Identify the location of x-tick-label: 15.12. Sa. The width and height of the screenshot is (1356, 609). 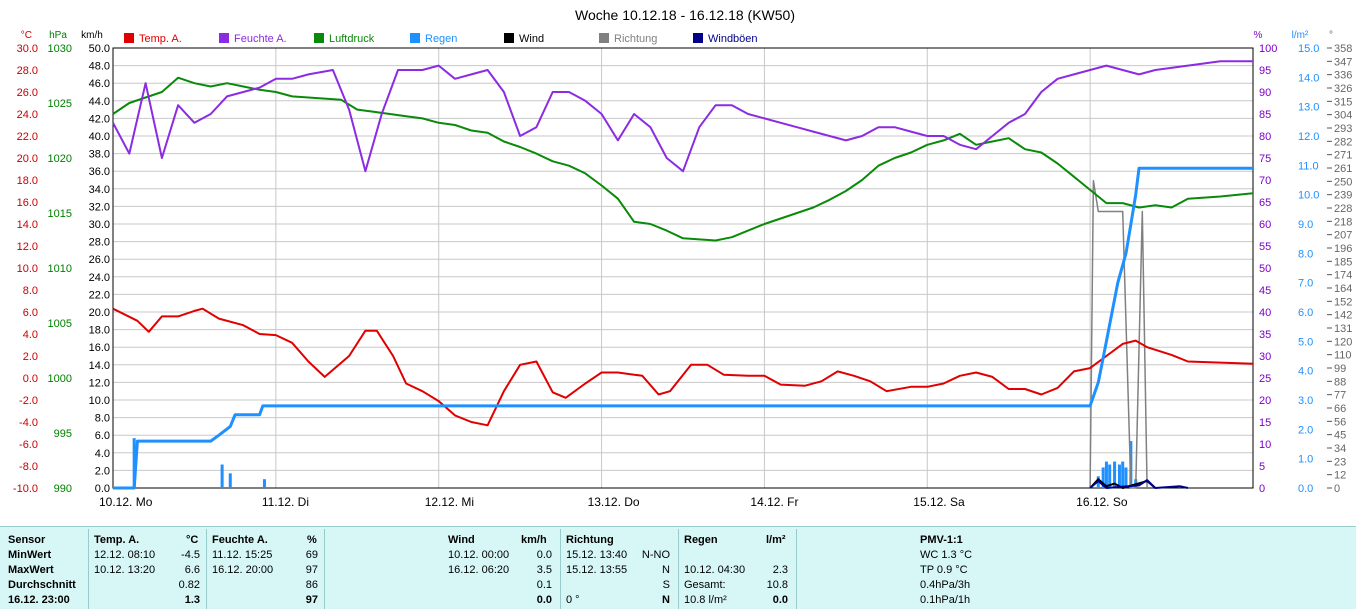
(939, 502).